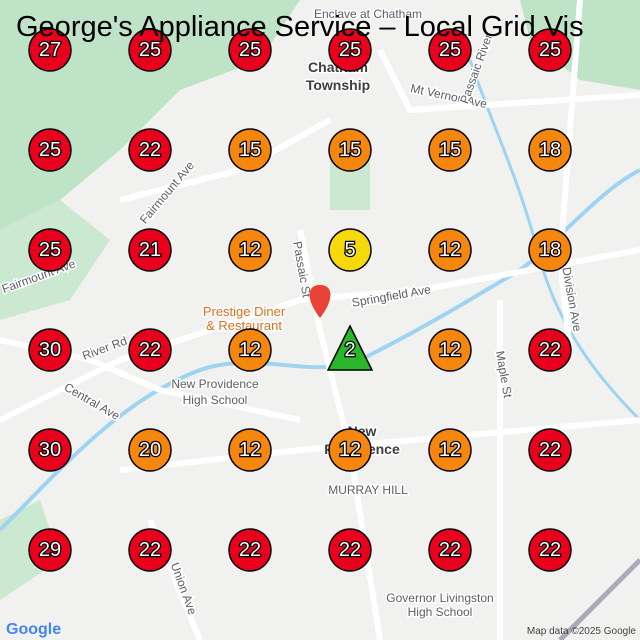 The width and height of the screenshot is (640, 640). Describe the element at coordinates (338, 85) in the screenshot. I see `map-label: Township` at that location.